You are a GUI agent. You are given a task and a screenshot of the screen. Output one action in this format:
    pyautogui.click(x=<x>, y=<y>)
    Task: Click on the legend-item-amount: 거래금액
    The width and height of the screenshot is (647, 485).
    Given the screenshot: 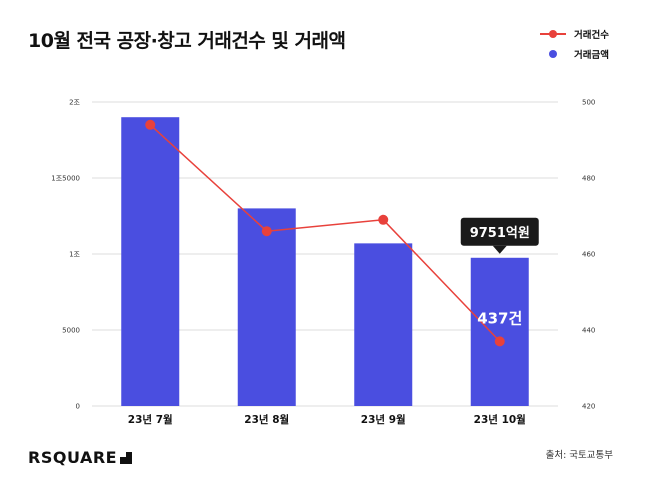 What is the action you would take?
    pyautogui.click(x=574, y=54)
    